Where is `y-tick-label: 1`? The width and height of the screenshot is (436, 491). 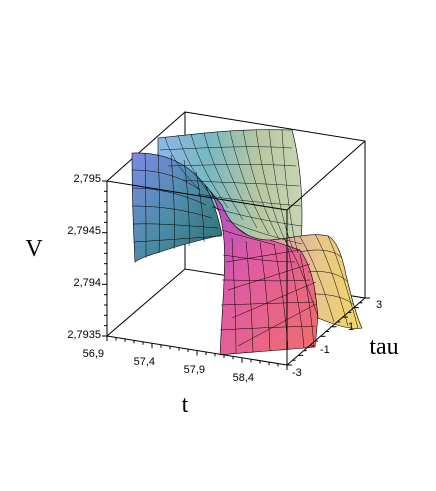
y-tick-label: 1 is located at coordinates (351, 327).